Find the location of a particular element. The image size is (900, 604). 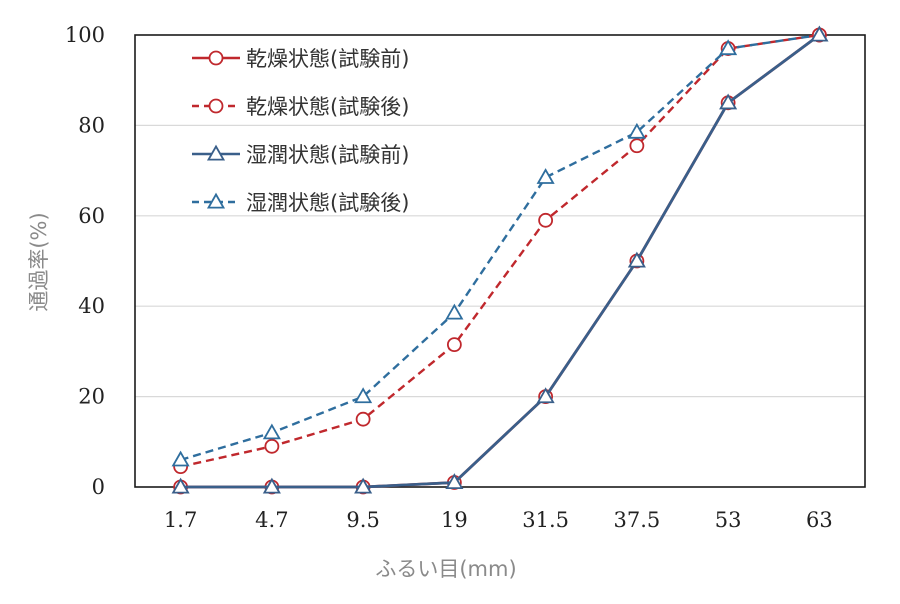

x-axis-tick-labels: 1.7 4.7 9.5 19 31.5 37.5 53 63 is located at coordinates (498, 520).